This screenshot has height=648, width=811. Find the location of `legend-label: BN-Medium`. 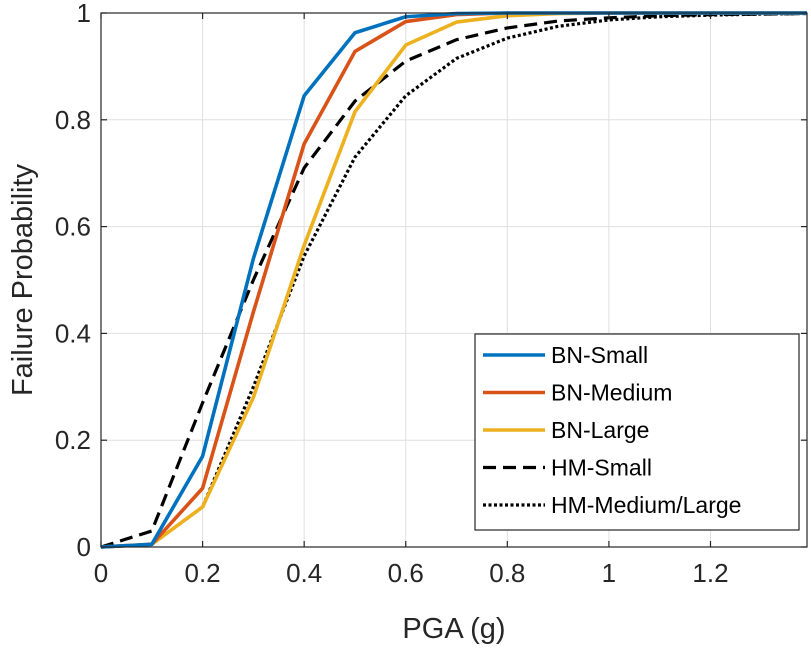

legend-label: BN-Medium is located at coordinates (611, 393).